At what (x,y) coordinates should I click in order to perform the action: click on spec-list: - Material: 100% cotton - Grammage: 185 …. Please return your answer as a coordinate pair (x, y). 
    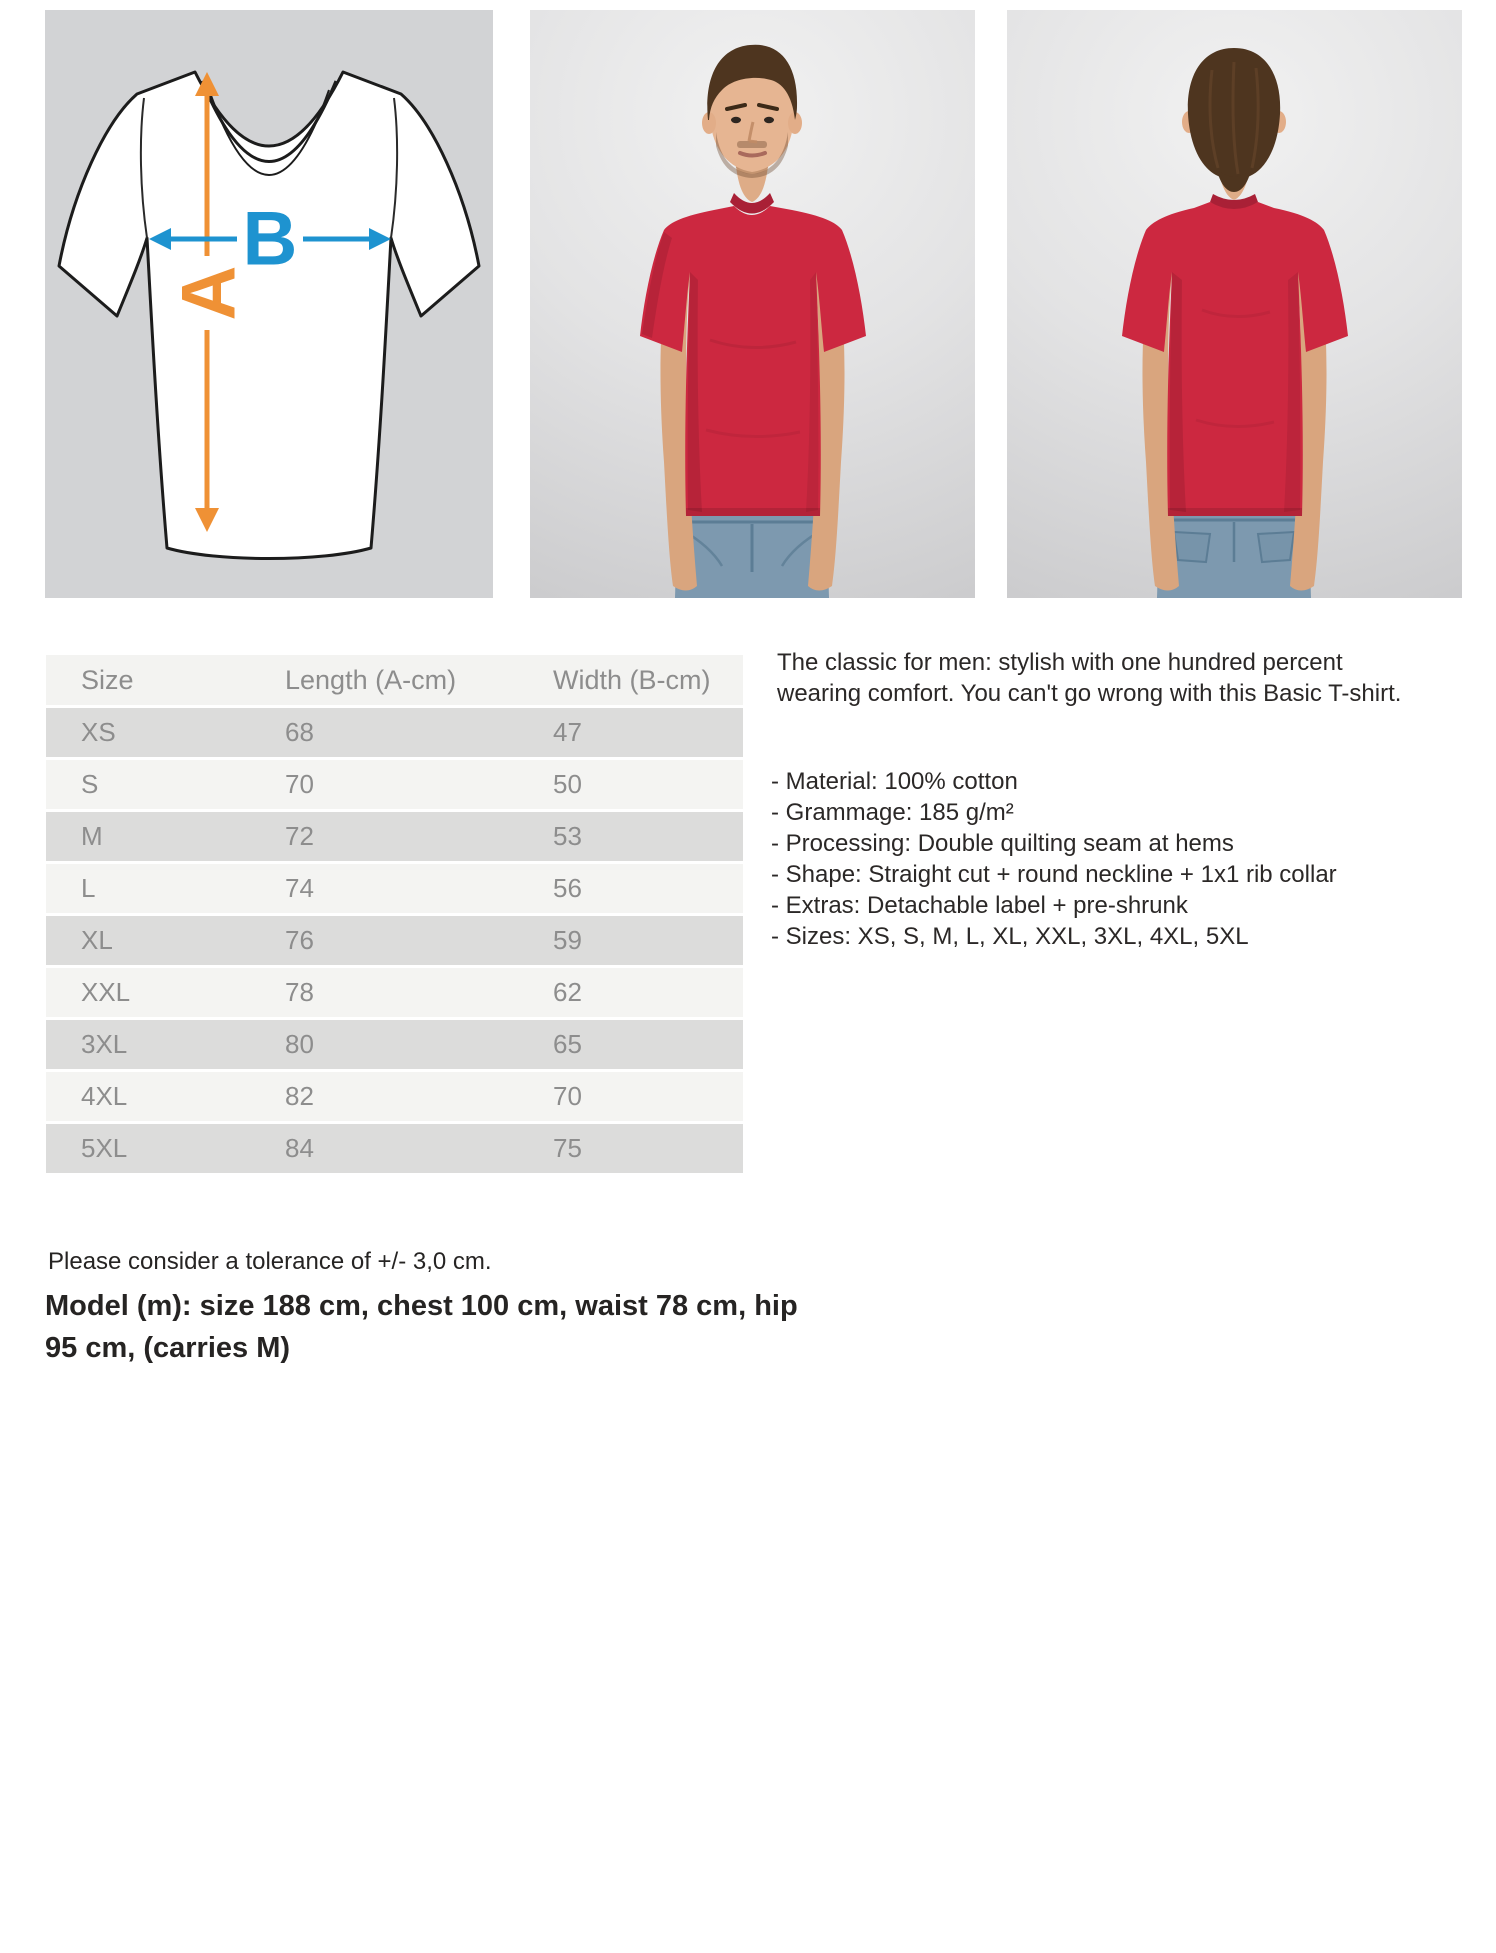
    Looking at the image, I should click on (1124, 859).